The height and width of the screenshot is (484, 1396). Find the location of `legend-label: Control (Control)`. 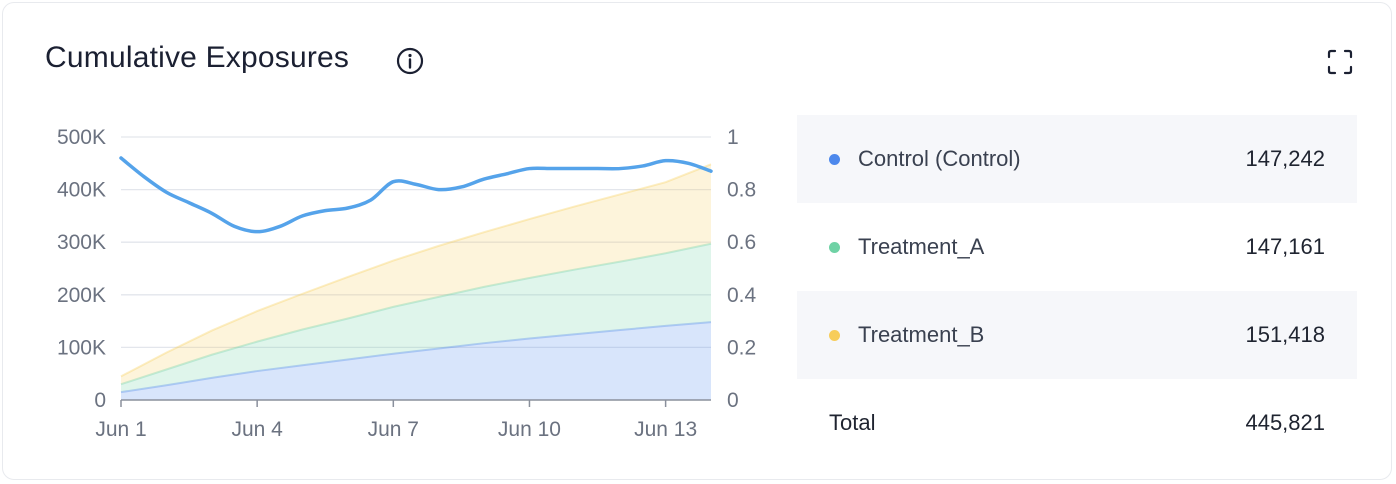

legend-label: Control (Control) is located at coordinates (939, 158).